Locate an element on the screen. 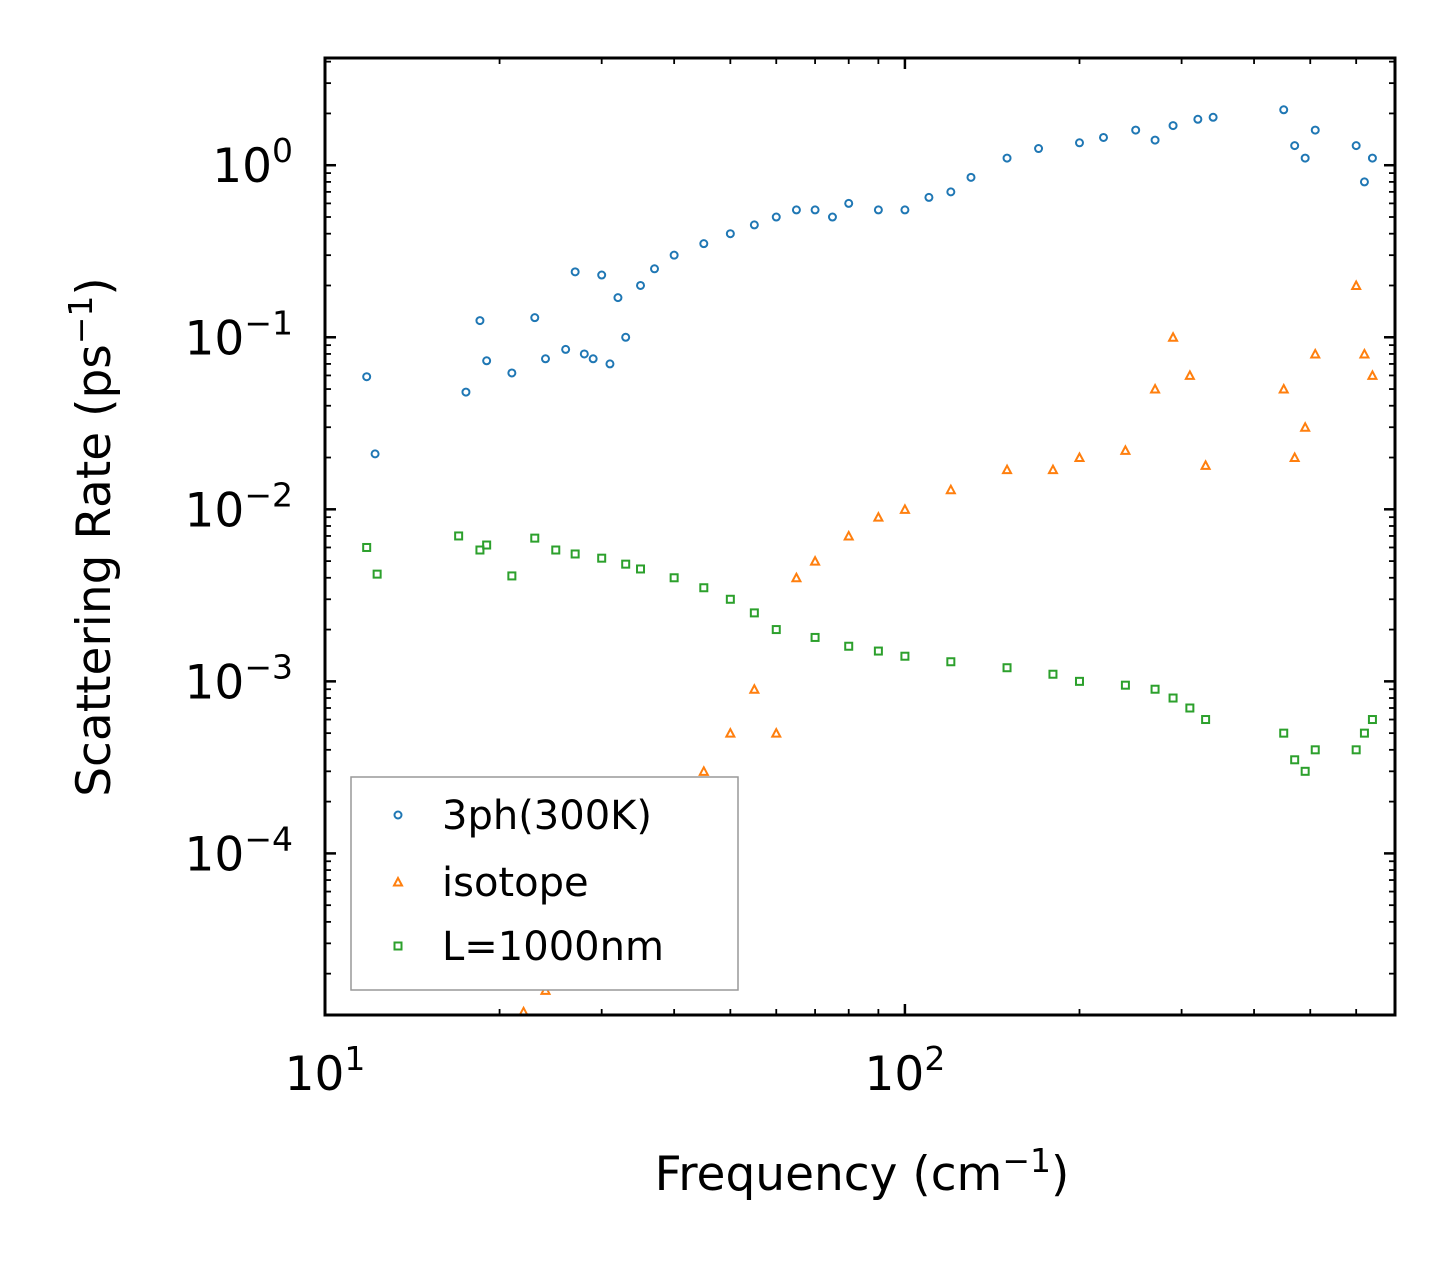 The image size is (1455, 1265). x-tick-label: 10² is located at coordinates (905, 1070).